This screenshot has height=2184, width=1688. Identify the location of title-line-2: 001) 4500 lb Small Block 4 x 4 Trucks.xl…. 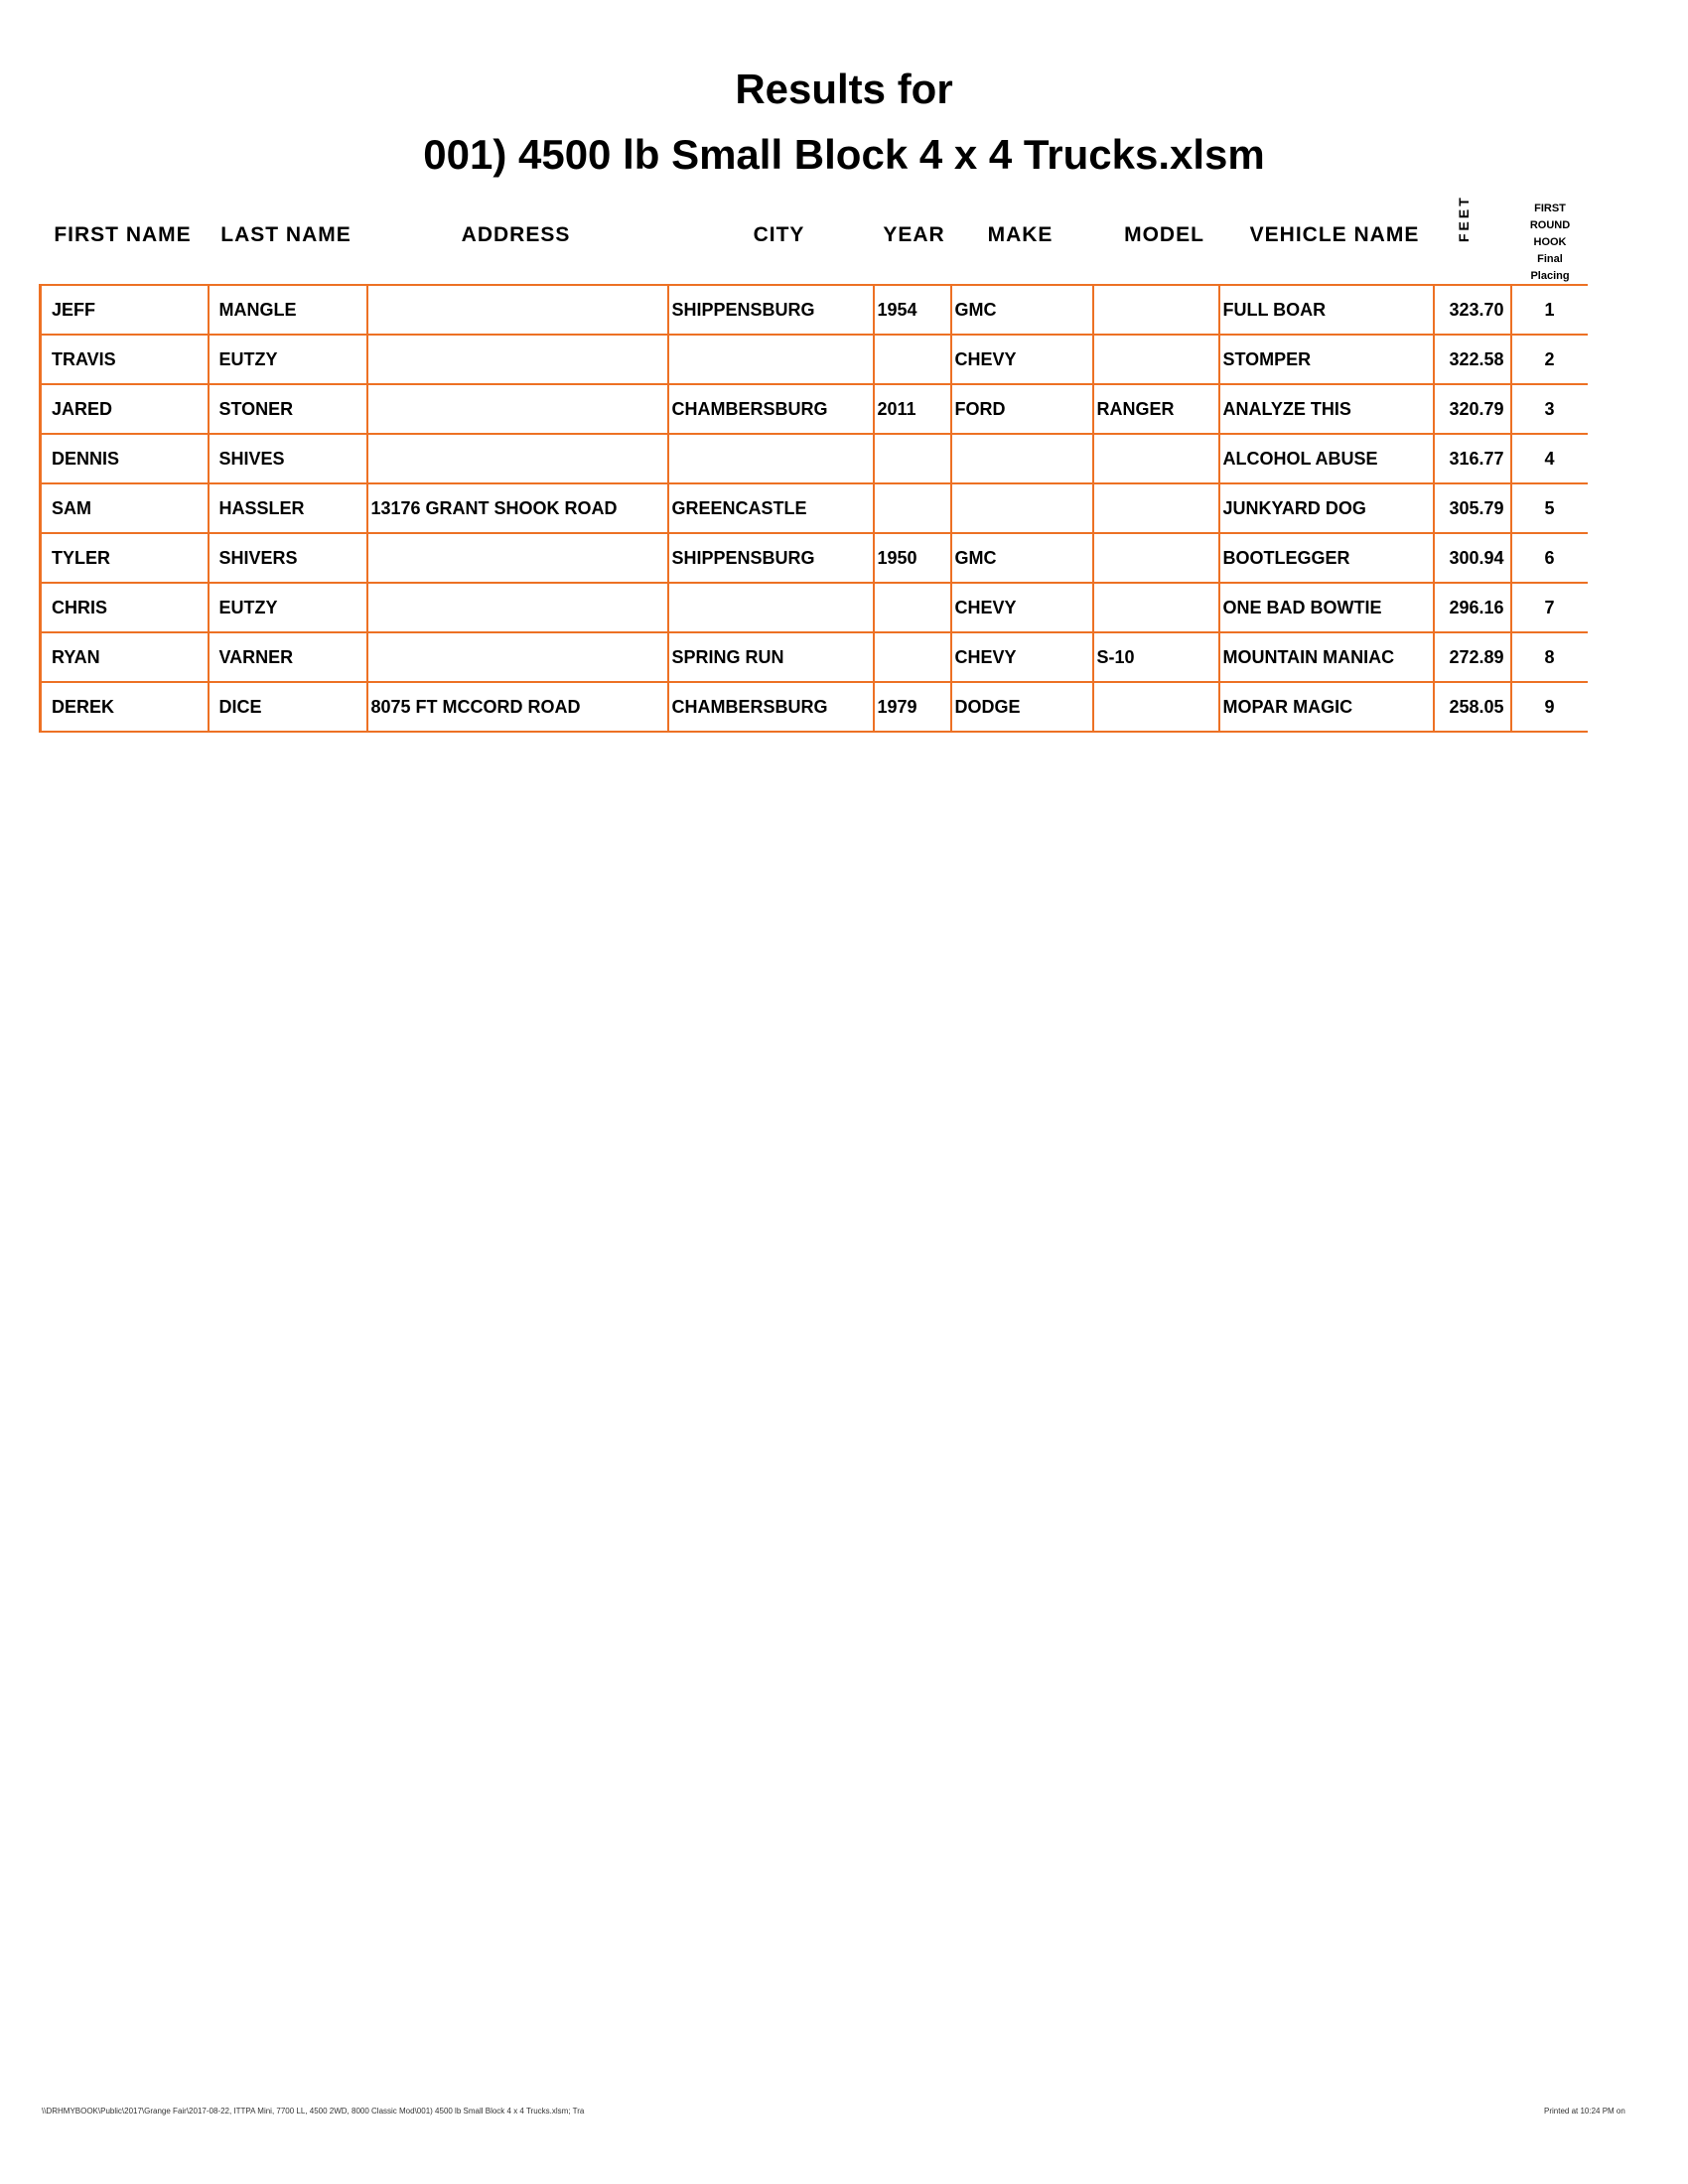
(844, 154).